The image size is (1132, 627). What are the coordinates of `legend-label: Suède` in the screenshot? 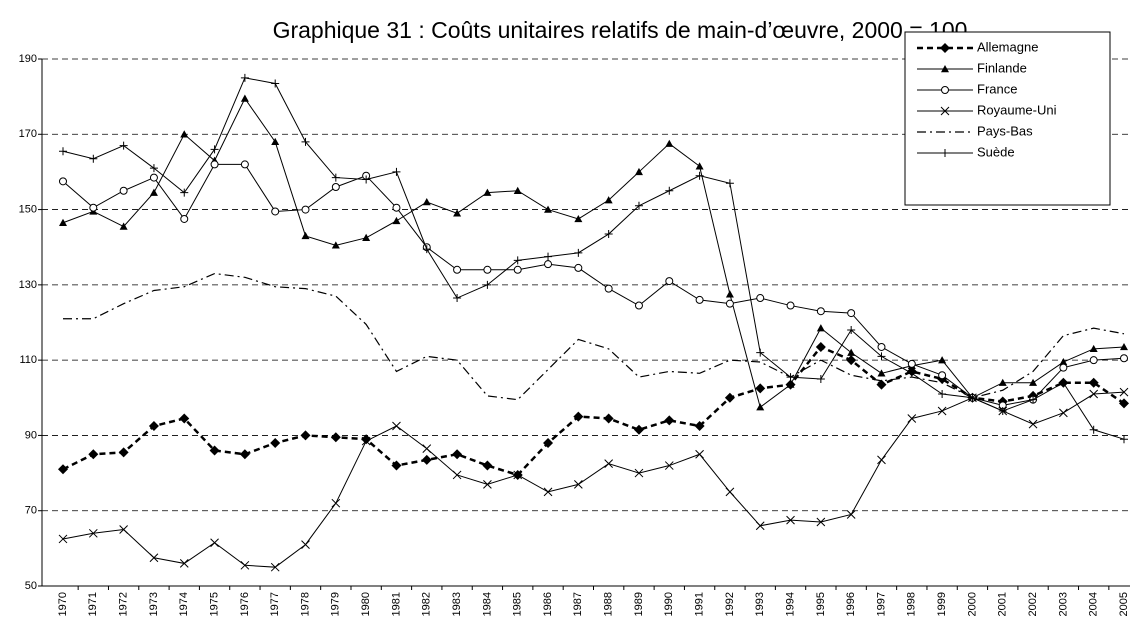 It's located at (996, 151).